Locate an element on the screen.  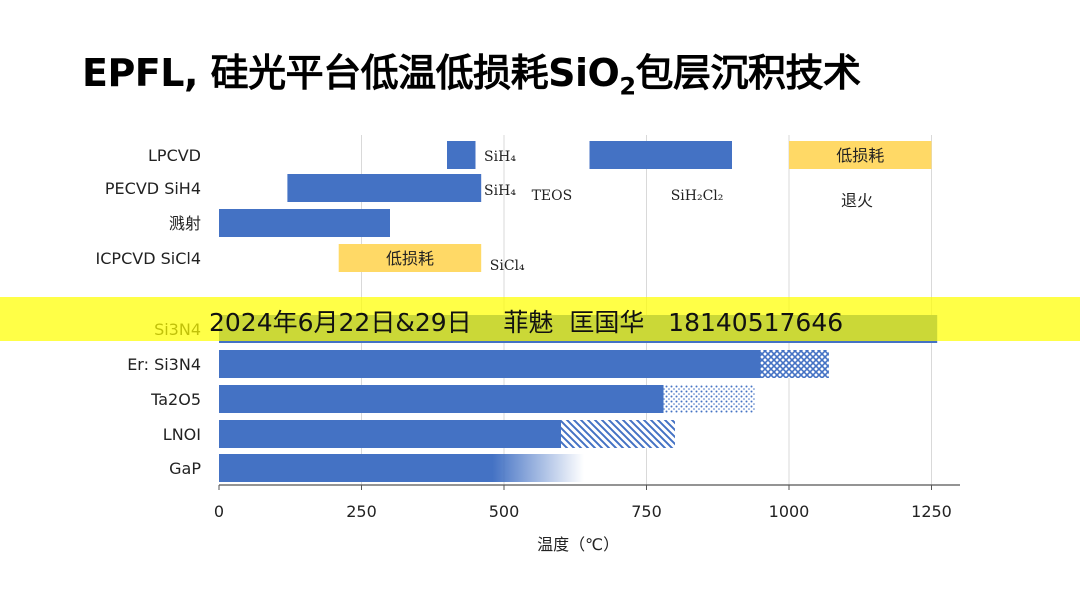
annotation: TEOS is located at coordinates (552, 196).